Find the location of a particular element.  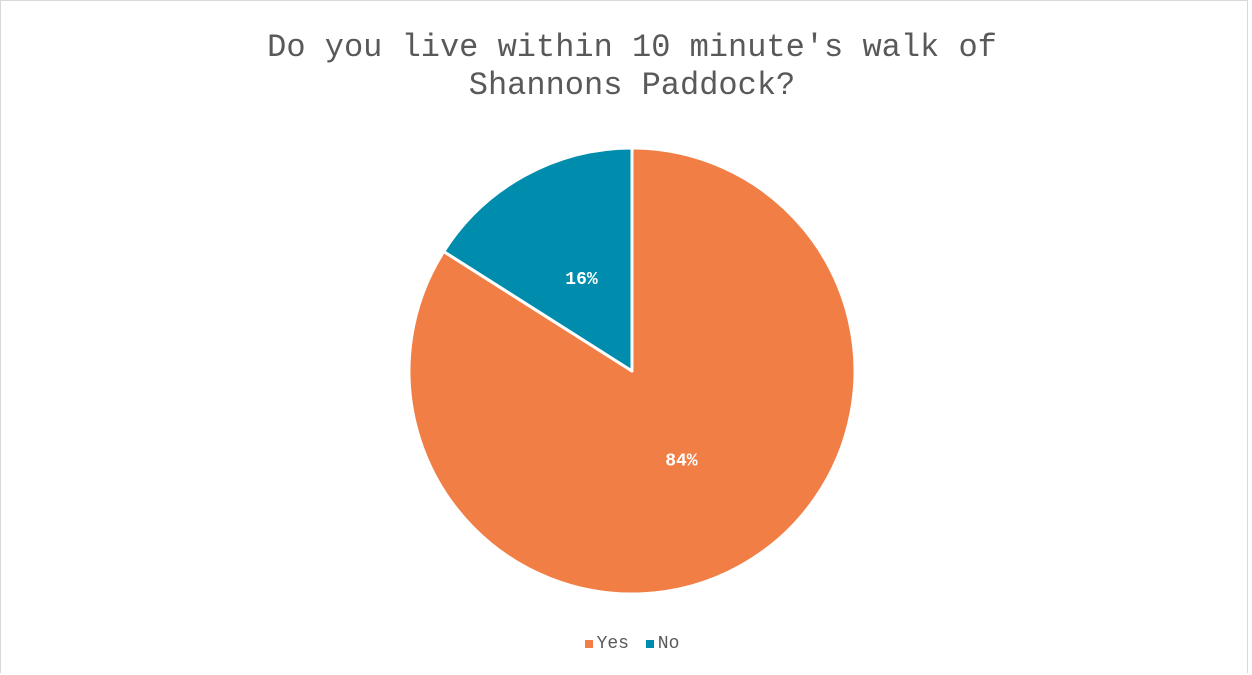

legend-swatch-no is located at coordinates (649, 644).